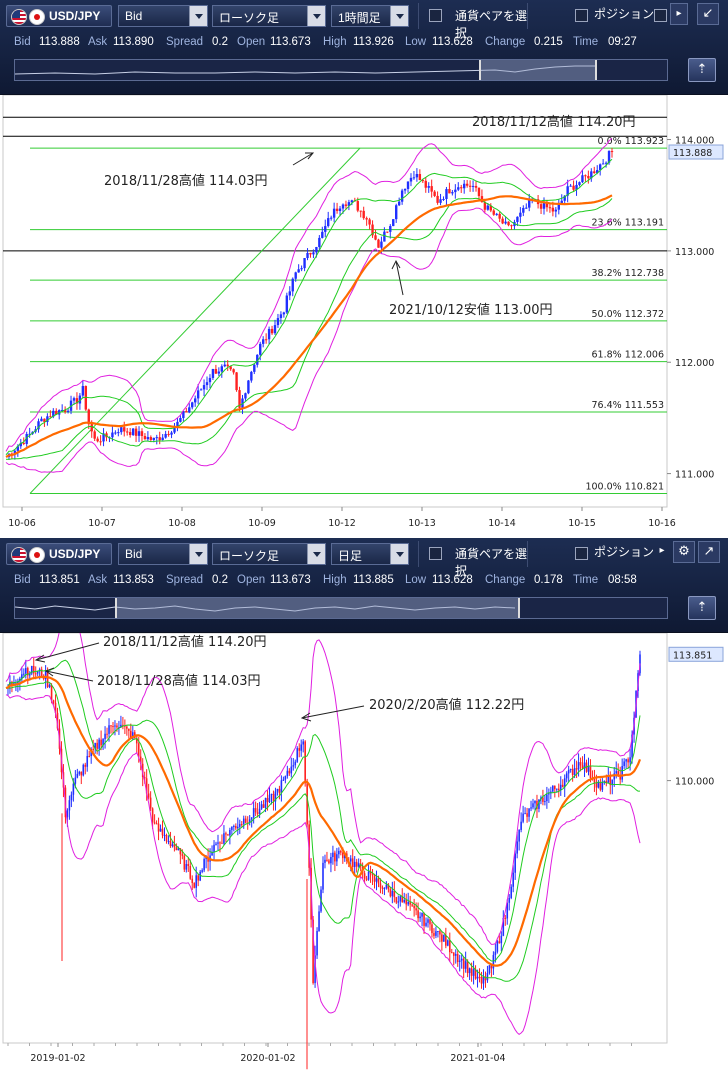 This screenshot has width=728, height=1080. I want to click on y-tick-label: 113.000, so click(694, 252).